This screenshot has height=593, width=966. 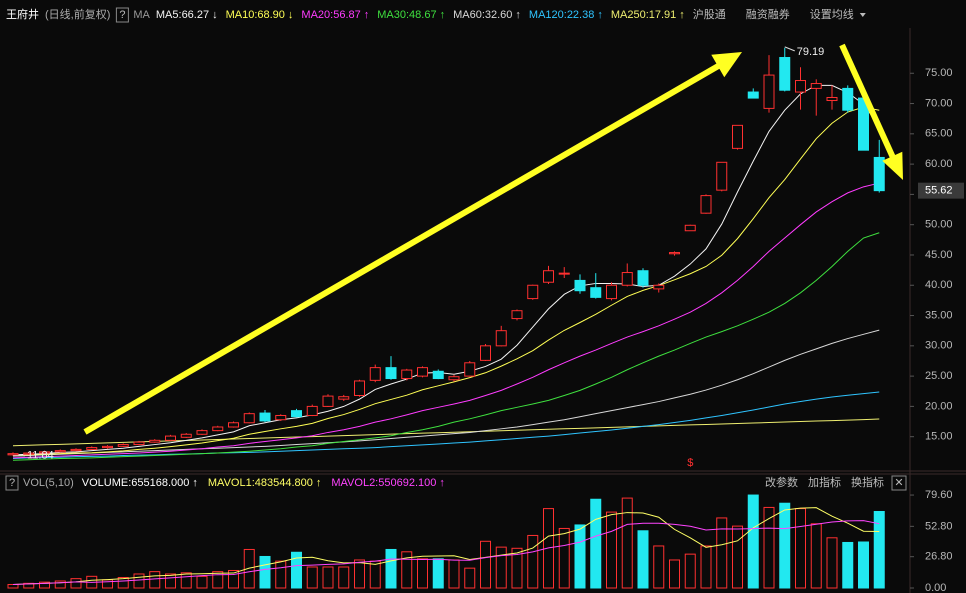 What do you see at coordinates (260, 483) in the screenshot?
I see `volume-ma-legend: MAVOL1:483544.800` at bounding box center [260, 483].